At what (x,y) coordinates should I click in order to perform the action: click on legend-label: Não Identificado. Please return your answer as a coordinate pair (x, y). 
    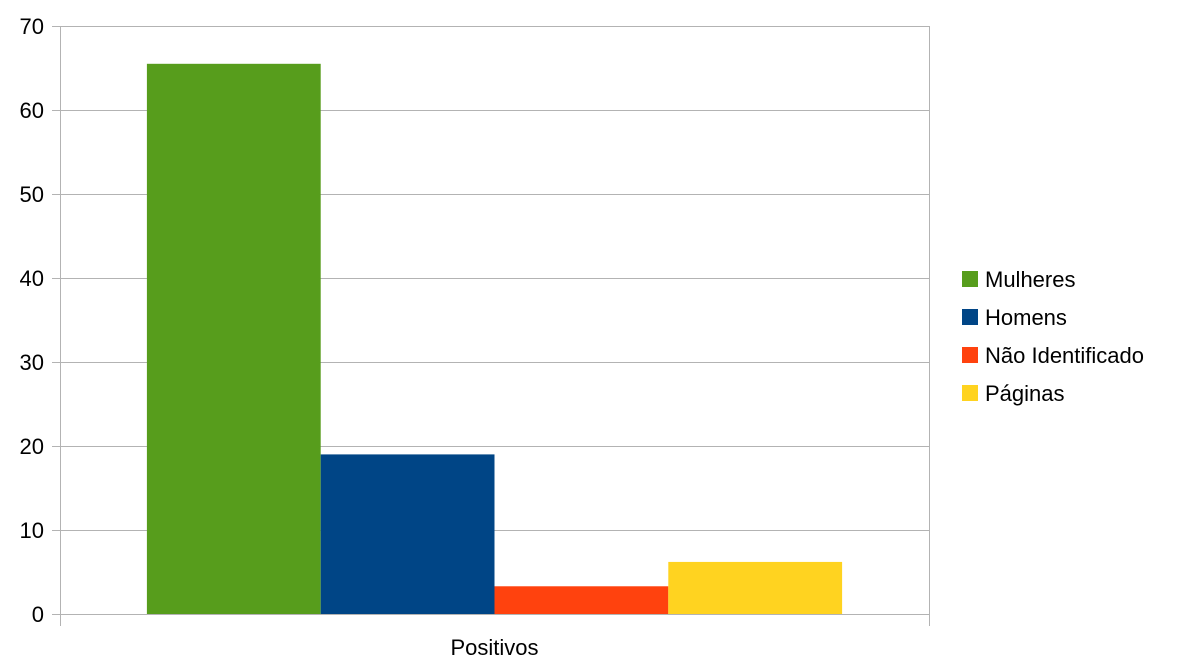
    Looking at the image, I should click on (1064, 355).